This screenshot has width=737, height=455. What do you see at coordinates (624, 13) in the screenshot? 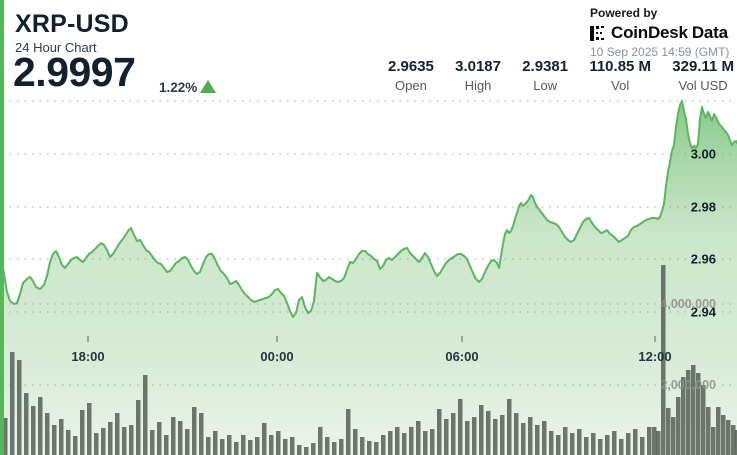
I see `powered-by-label: Powered by` at bounding box center [624, 13].